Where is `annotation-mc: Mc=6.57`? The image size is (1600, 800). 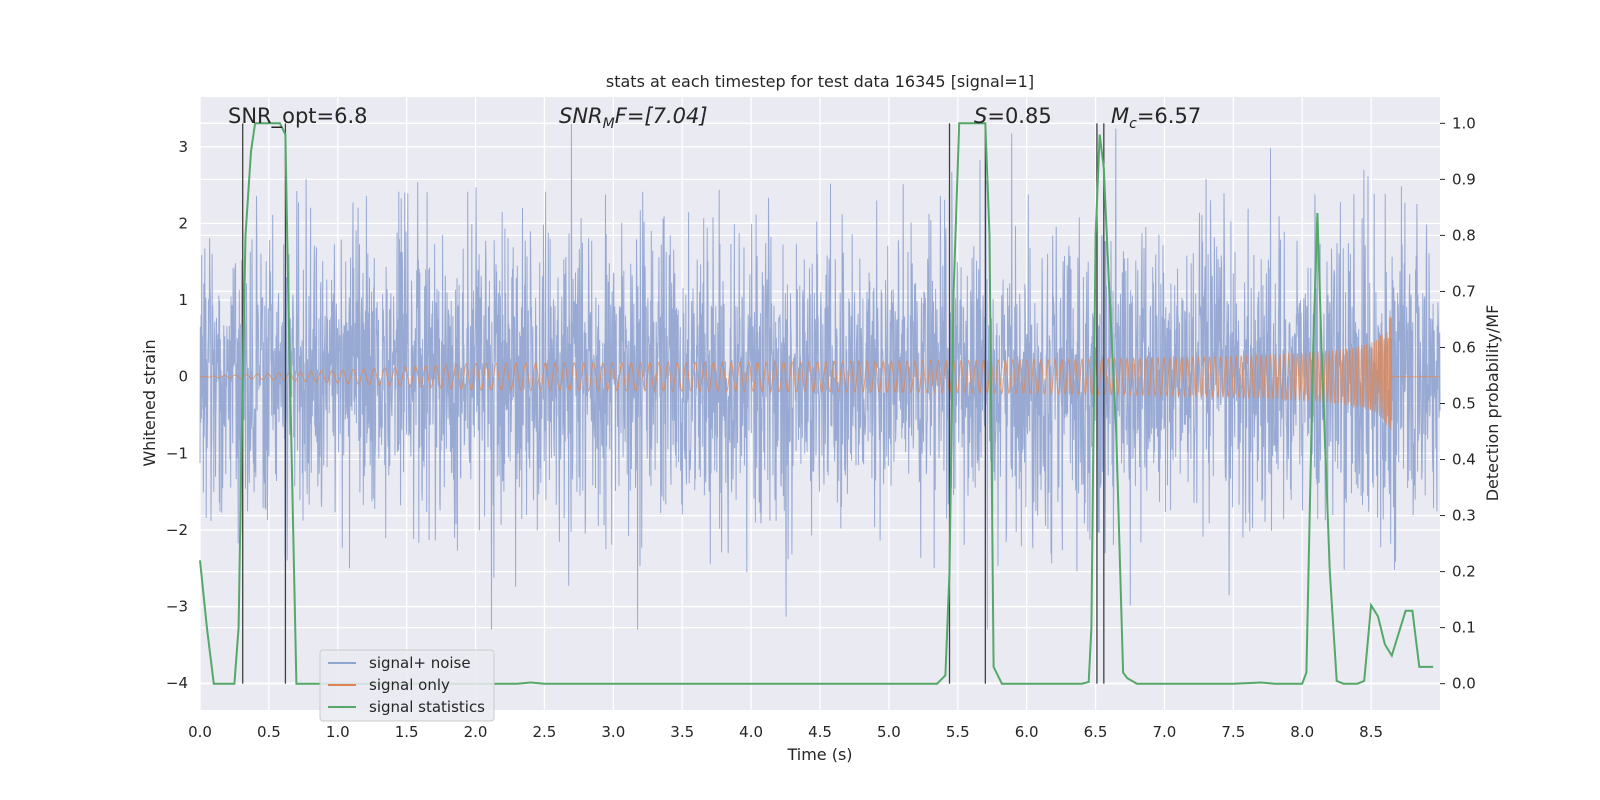
annotation-mc: Mc=6.57 is located at coordinates (1156, 118).